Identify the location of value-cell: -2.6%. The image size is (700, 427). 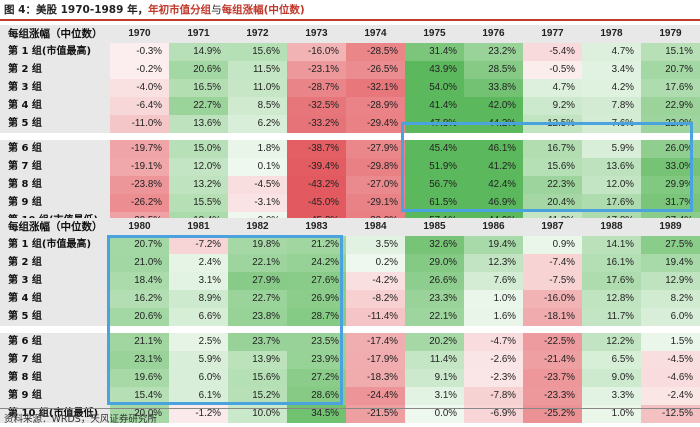
(493, 360).